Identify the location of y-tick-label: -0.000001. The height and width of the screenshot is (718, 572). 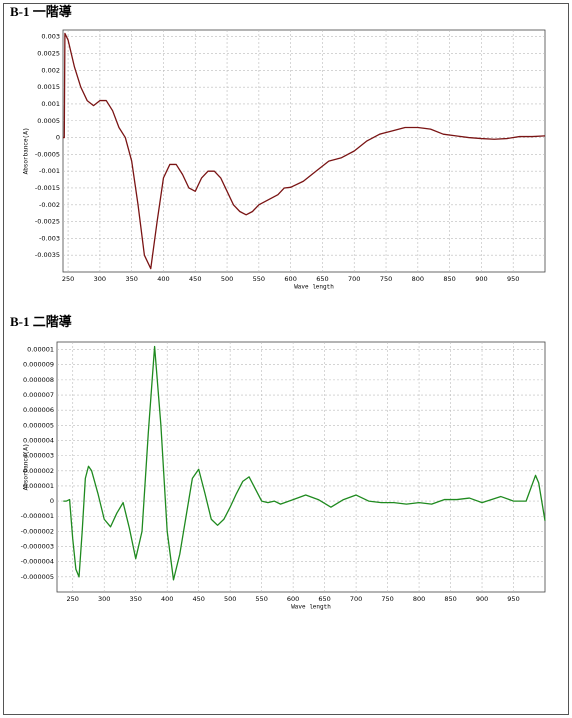
(37, 516).